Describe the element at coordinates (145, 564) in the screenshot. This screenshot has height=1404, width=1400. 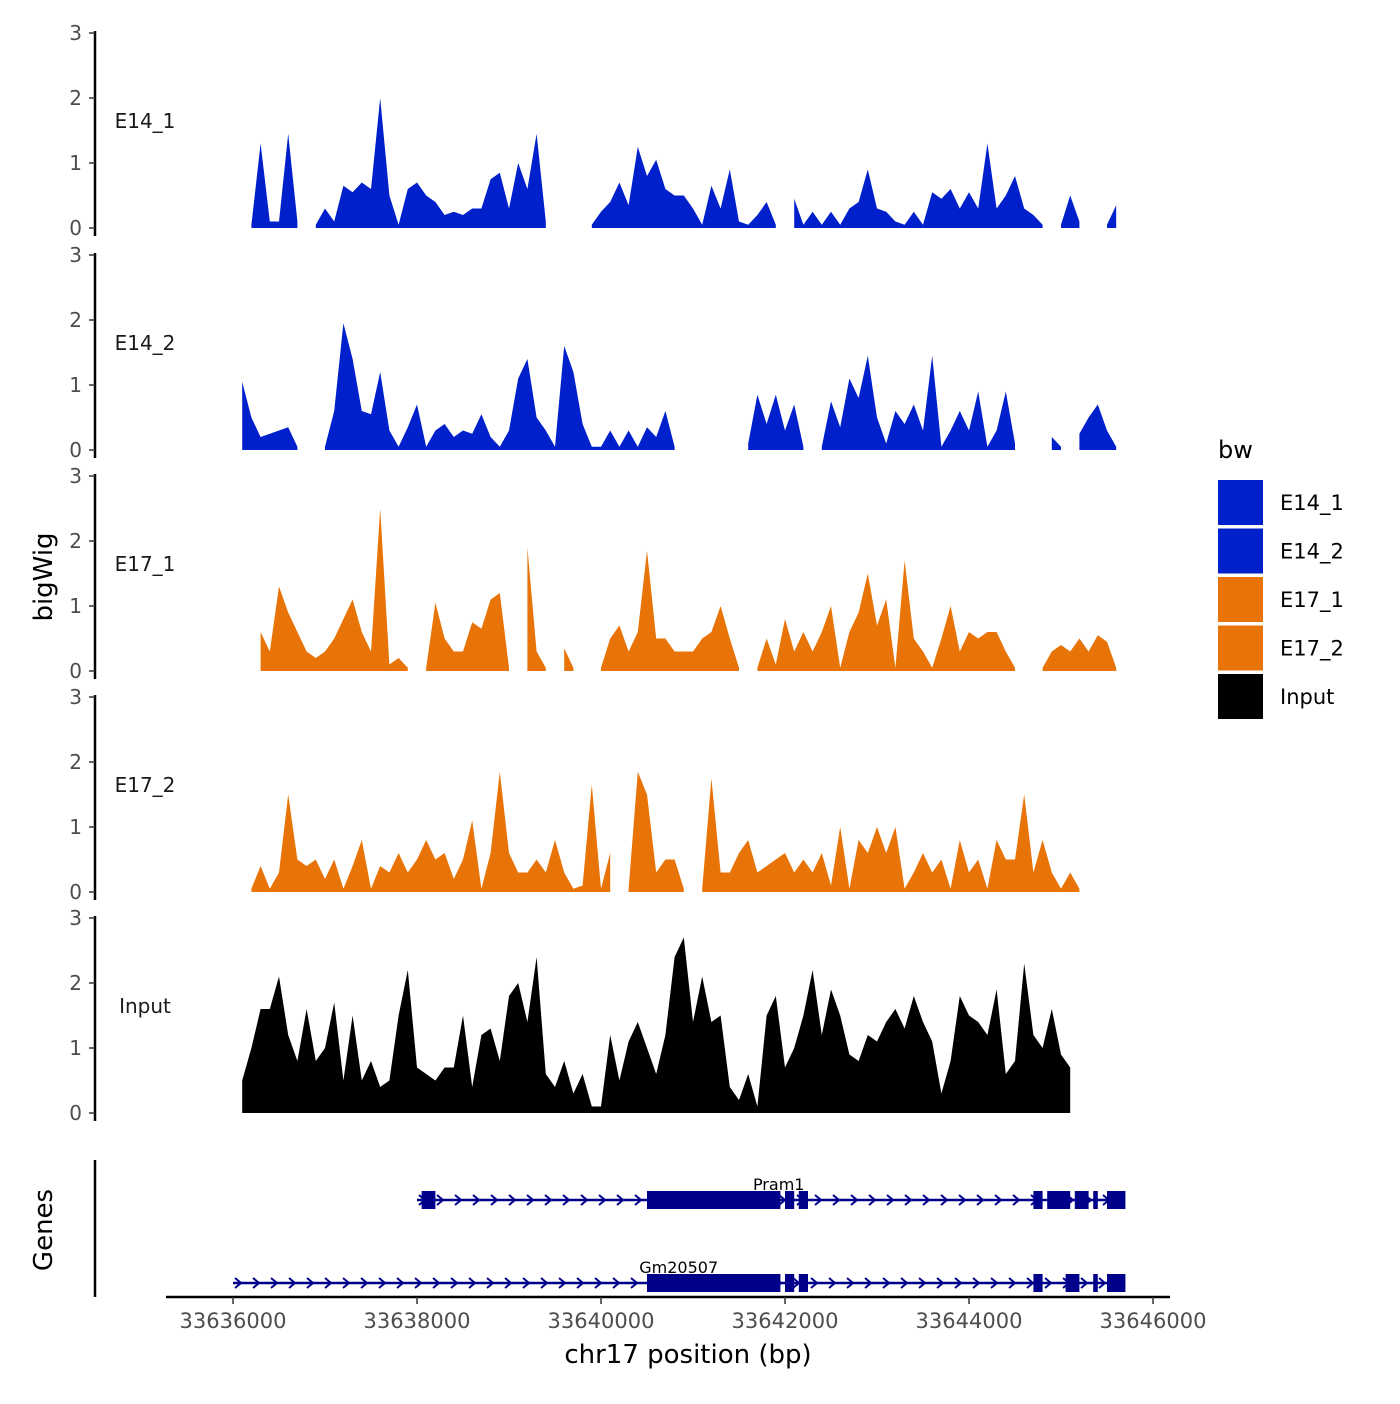
I see `track-label: E17_1` at that location.